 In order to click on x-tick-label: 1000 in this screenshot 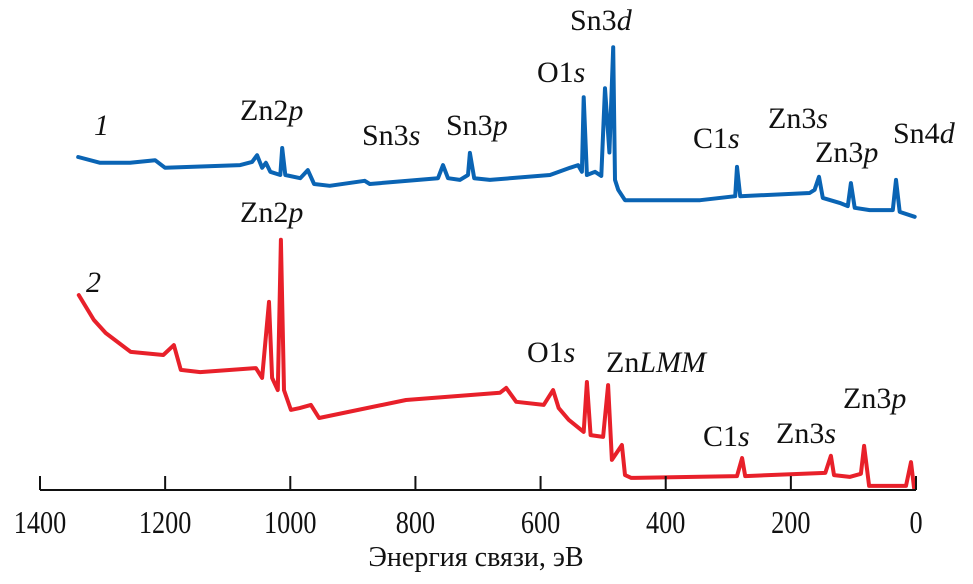, I will do `click(290, 523)`.